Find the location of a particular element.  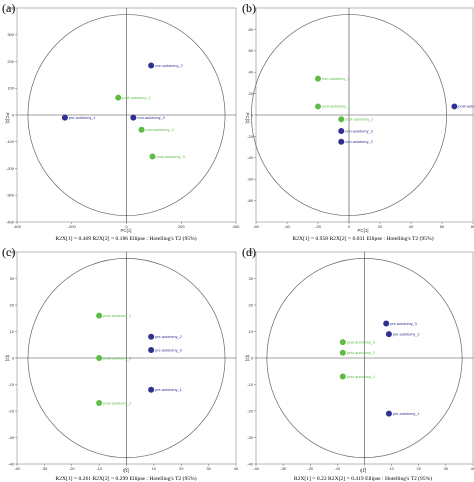

panel-a-point-label: post-autotomy_3 is located at coordinates (171, 157).